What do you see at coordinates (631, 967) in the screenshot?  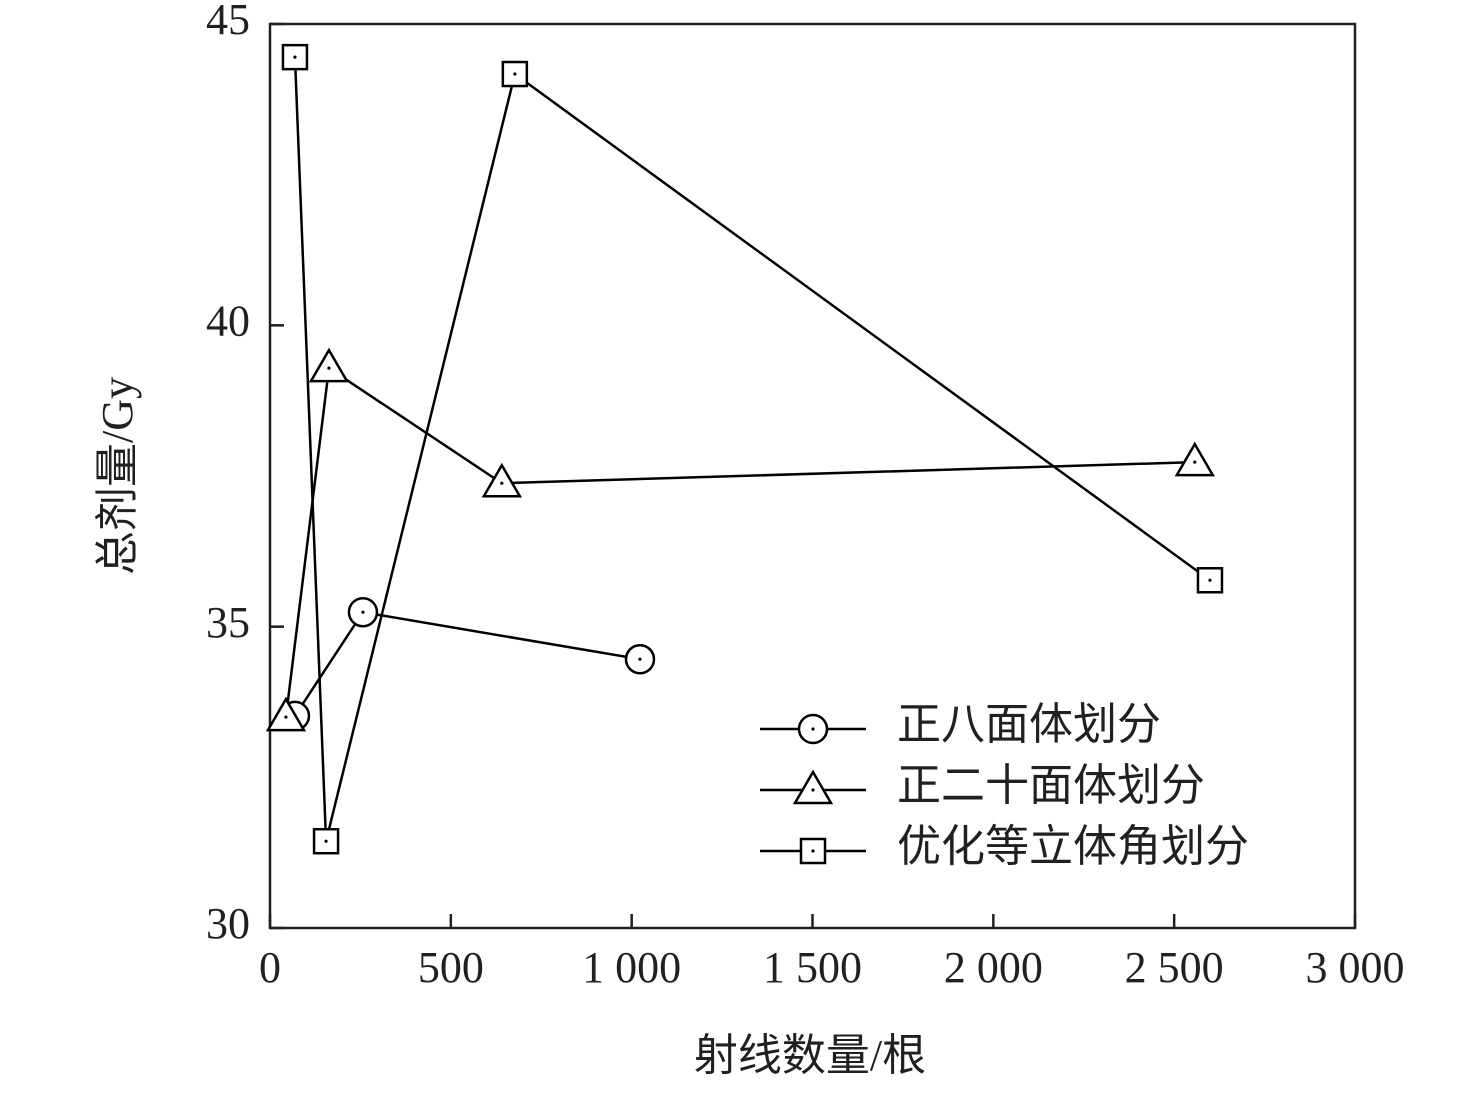 I see `x-tick-label: 1 000` at bounding box center [631, 967].